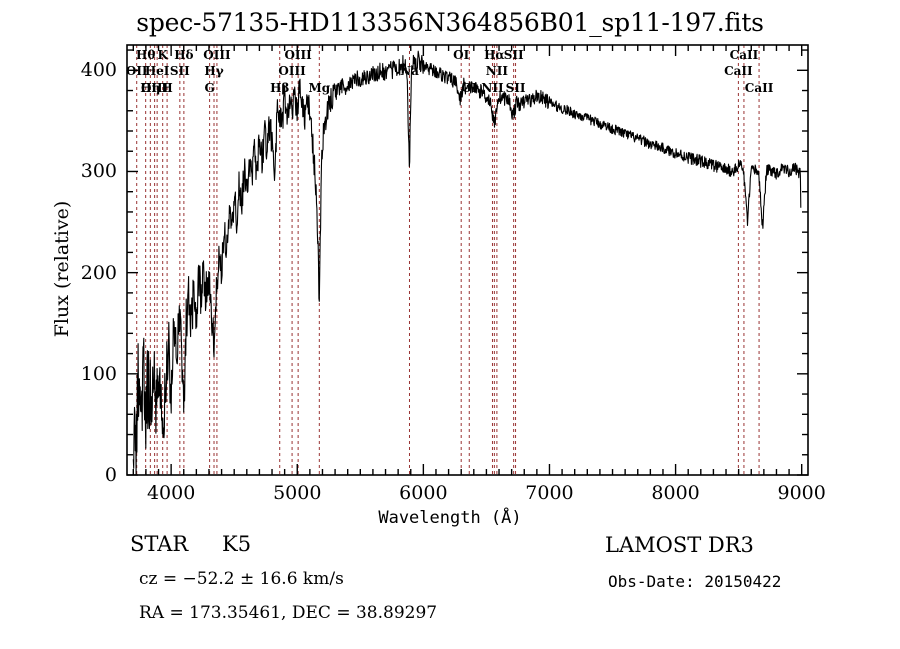 Image resolution: width=900 pixels, height=649 pixels. Describe the element at coordinates (136, 71) in the screenshot. I see `spectral-line-label: OII` at that location.